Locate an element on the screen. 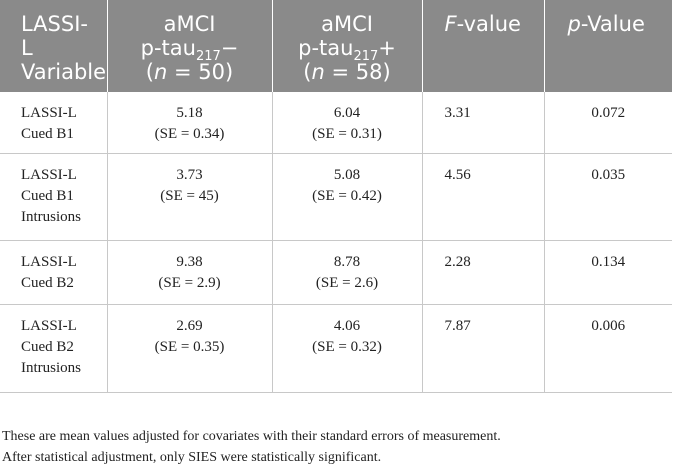  header-tau-label: p-tau217− is located at coordinates (190, 49).